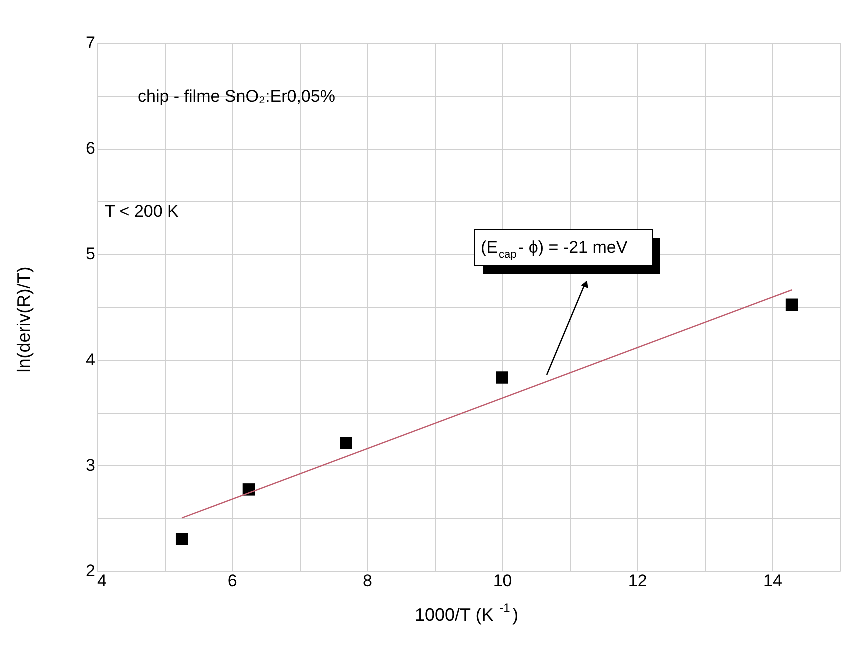  Describe the element at coordinates (91, 254) in the screenshot. I see `y-tick-label: 5` at that location.